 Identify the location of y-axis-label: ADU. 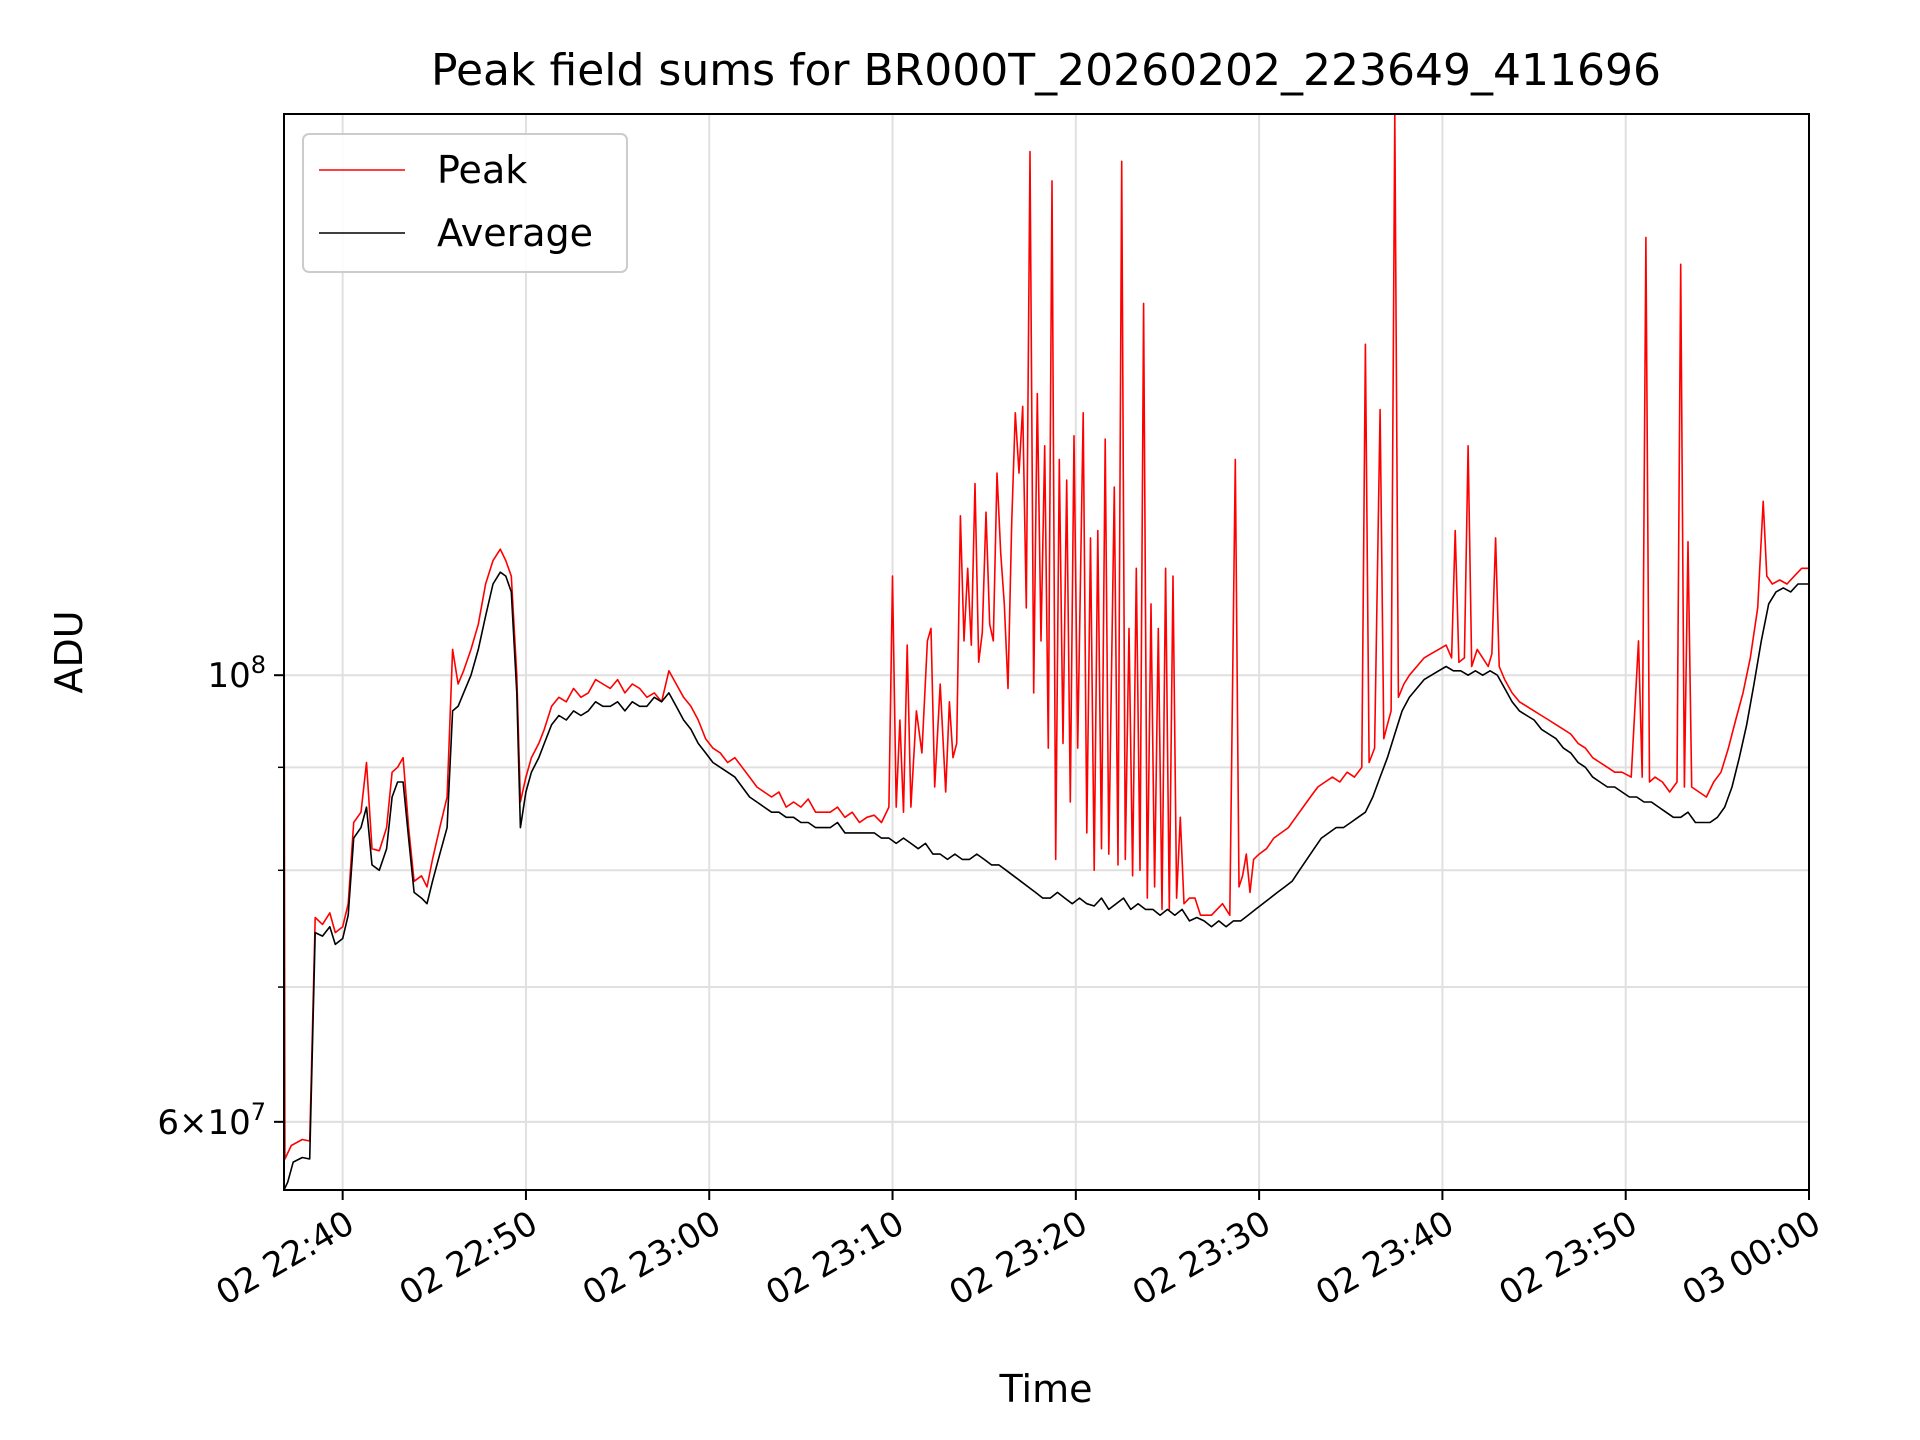
(69, 651).